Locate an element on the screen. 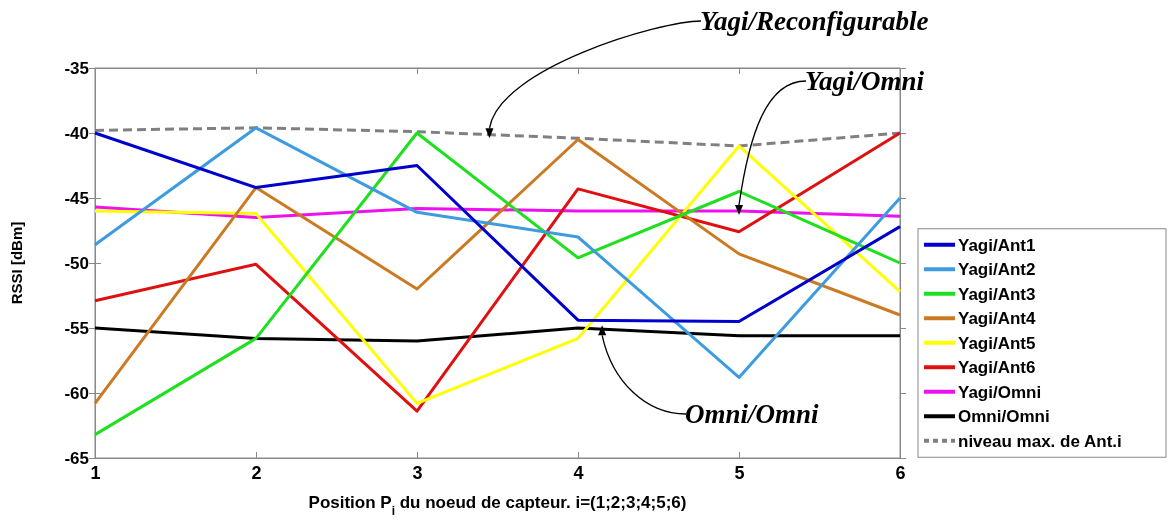  y-tick-label: -60 is located at coordinates (76, 393).